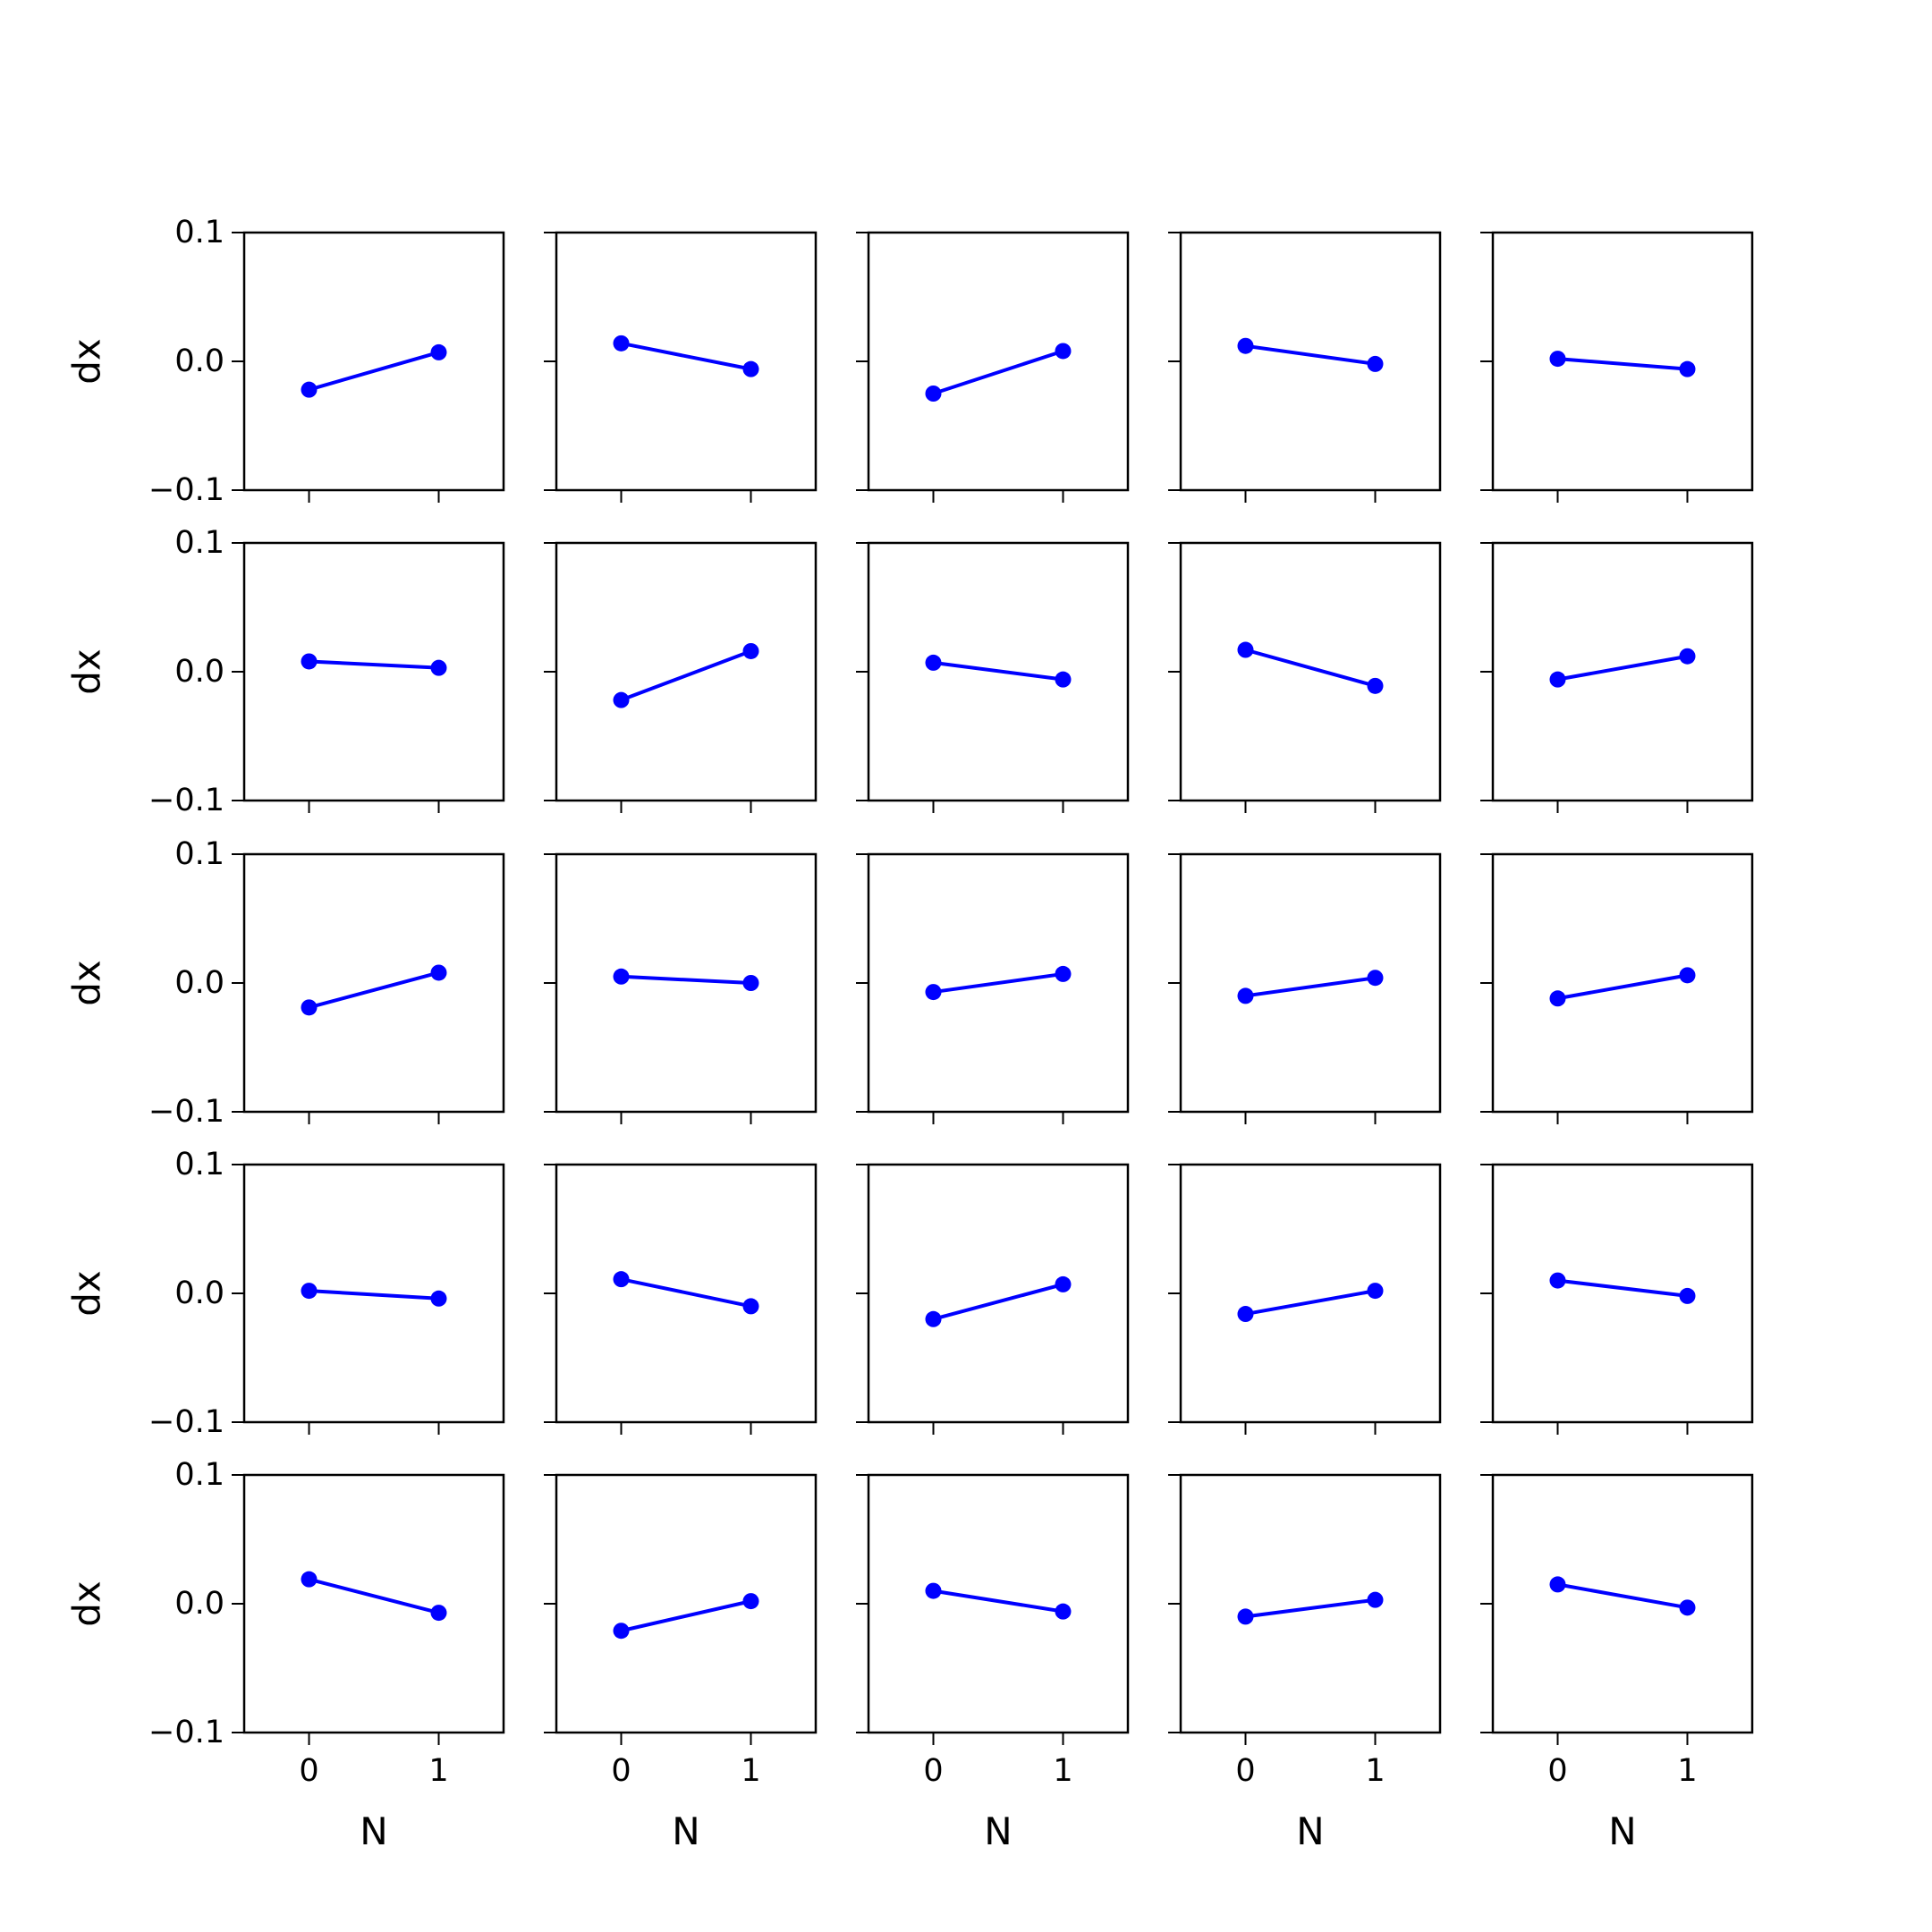  Describe the element at coordinates (285, 1655) in the screenshot. I see `subplot-5-1: 0.1 0.0 −0.1 0 1 dx N` at that location.